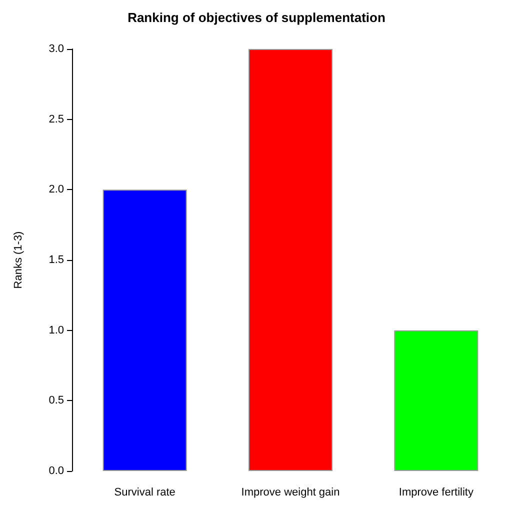 This screenshot has height=509, width=513. Describe the element at coordinates (145, 492) in the screenshot. I see `x-tick-label: Survival rate` at that location.